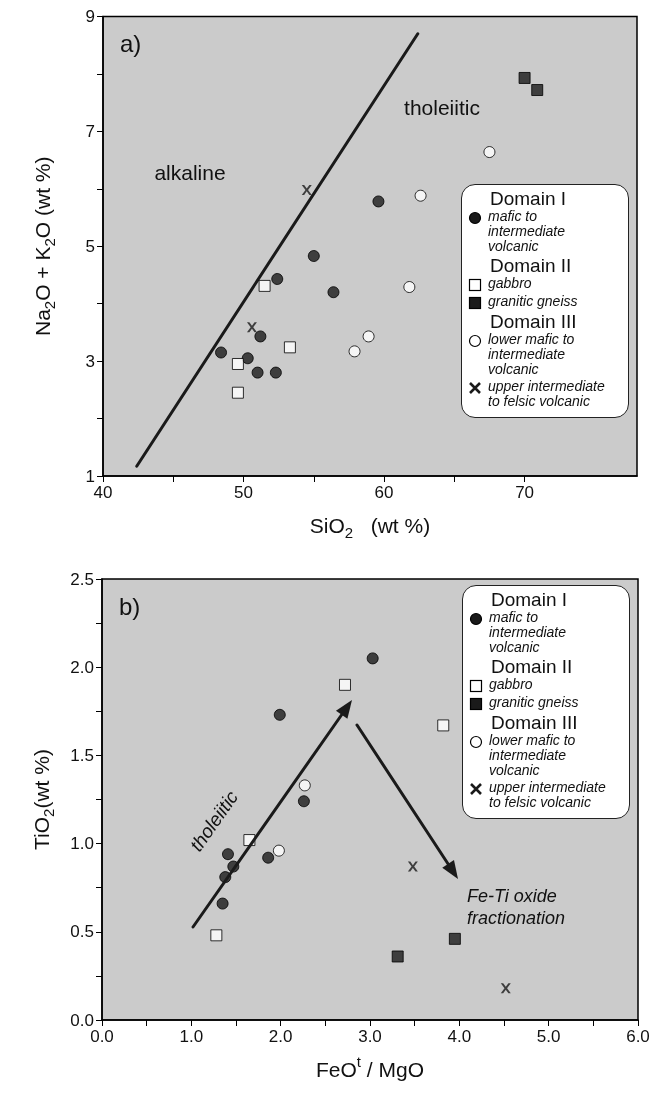 The image size is (662, 1106). Describe the element at coordinates (525, 492) in the screenshot. I see `x-tick-label: 70` at that location.